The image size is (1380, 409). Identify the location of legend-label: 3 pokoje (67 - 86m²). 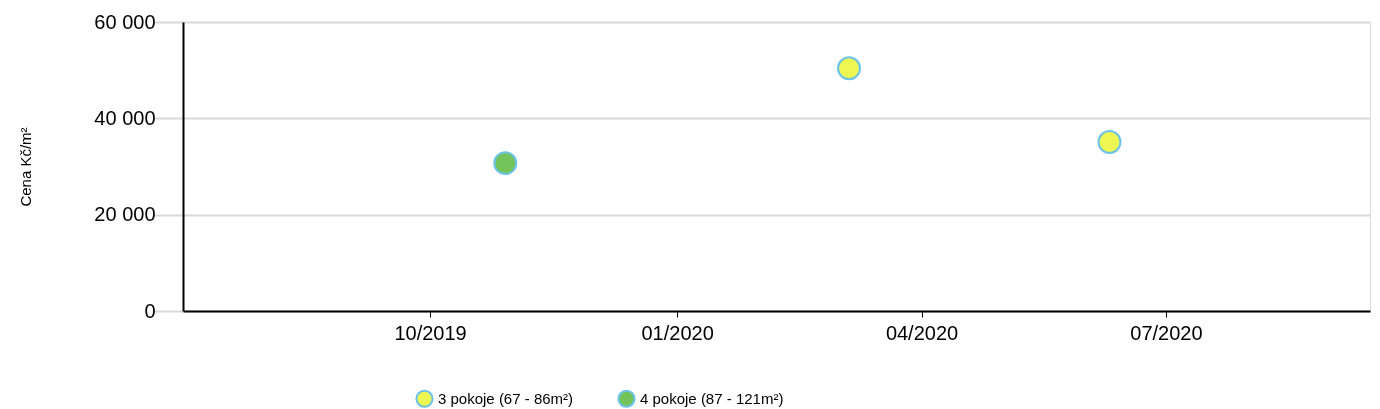
(506, 398).